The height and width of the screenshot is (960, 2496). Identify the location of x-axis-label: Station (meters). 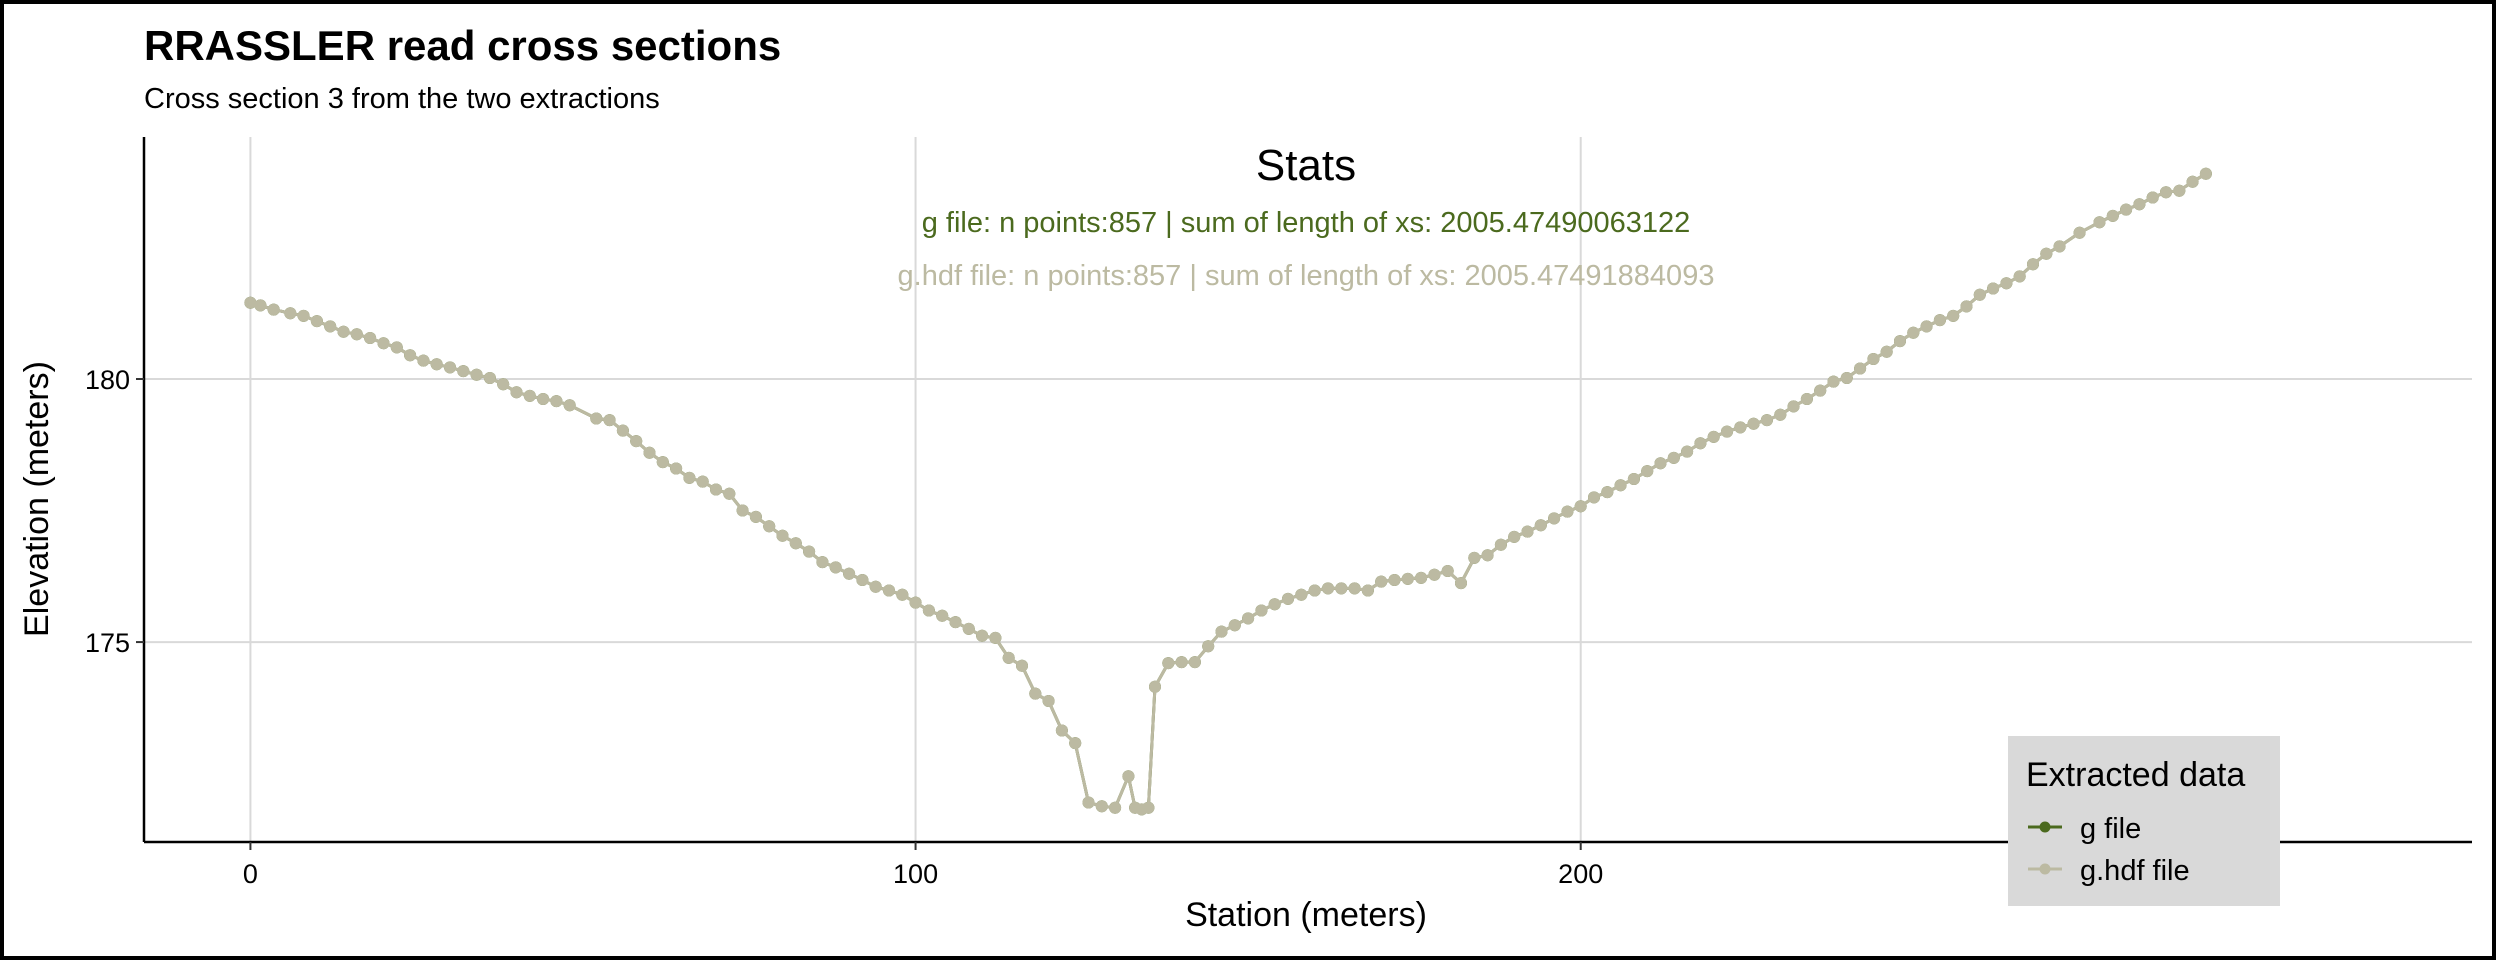
(1306, 915).